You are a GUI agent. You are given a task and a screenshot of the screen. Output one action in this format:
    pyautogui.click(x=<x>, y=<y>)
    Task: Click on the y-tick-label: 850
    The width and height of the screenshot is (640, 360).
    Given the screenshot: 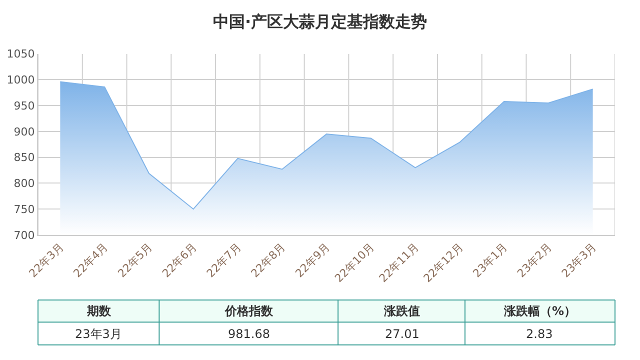 What is the action you would take?
    pyautogui.click(x=24, y=157)
    